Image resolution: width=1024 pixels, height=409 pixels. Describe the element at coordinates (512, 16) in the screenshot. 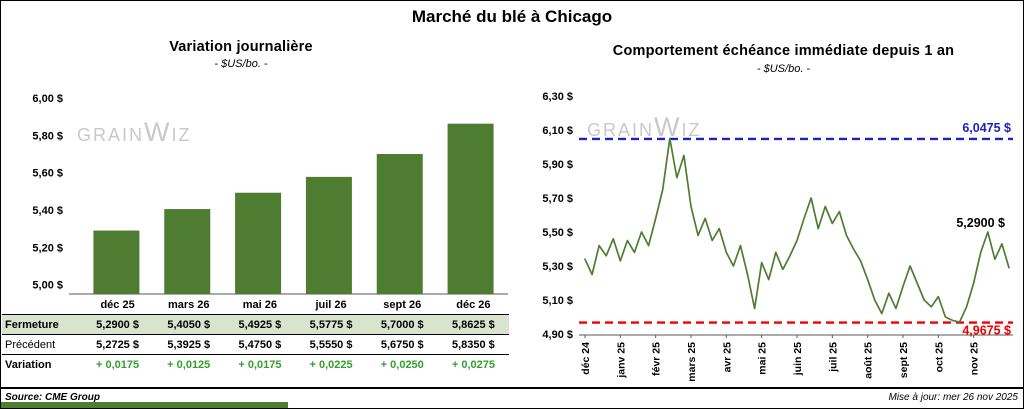

I see `page-title: Marché du blé à Chicago` at that location.